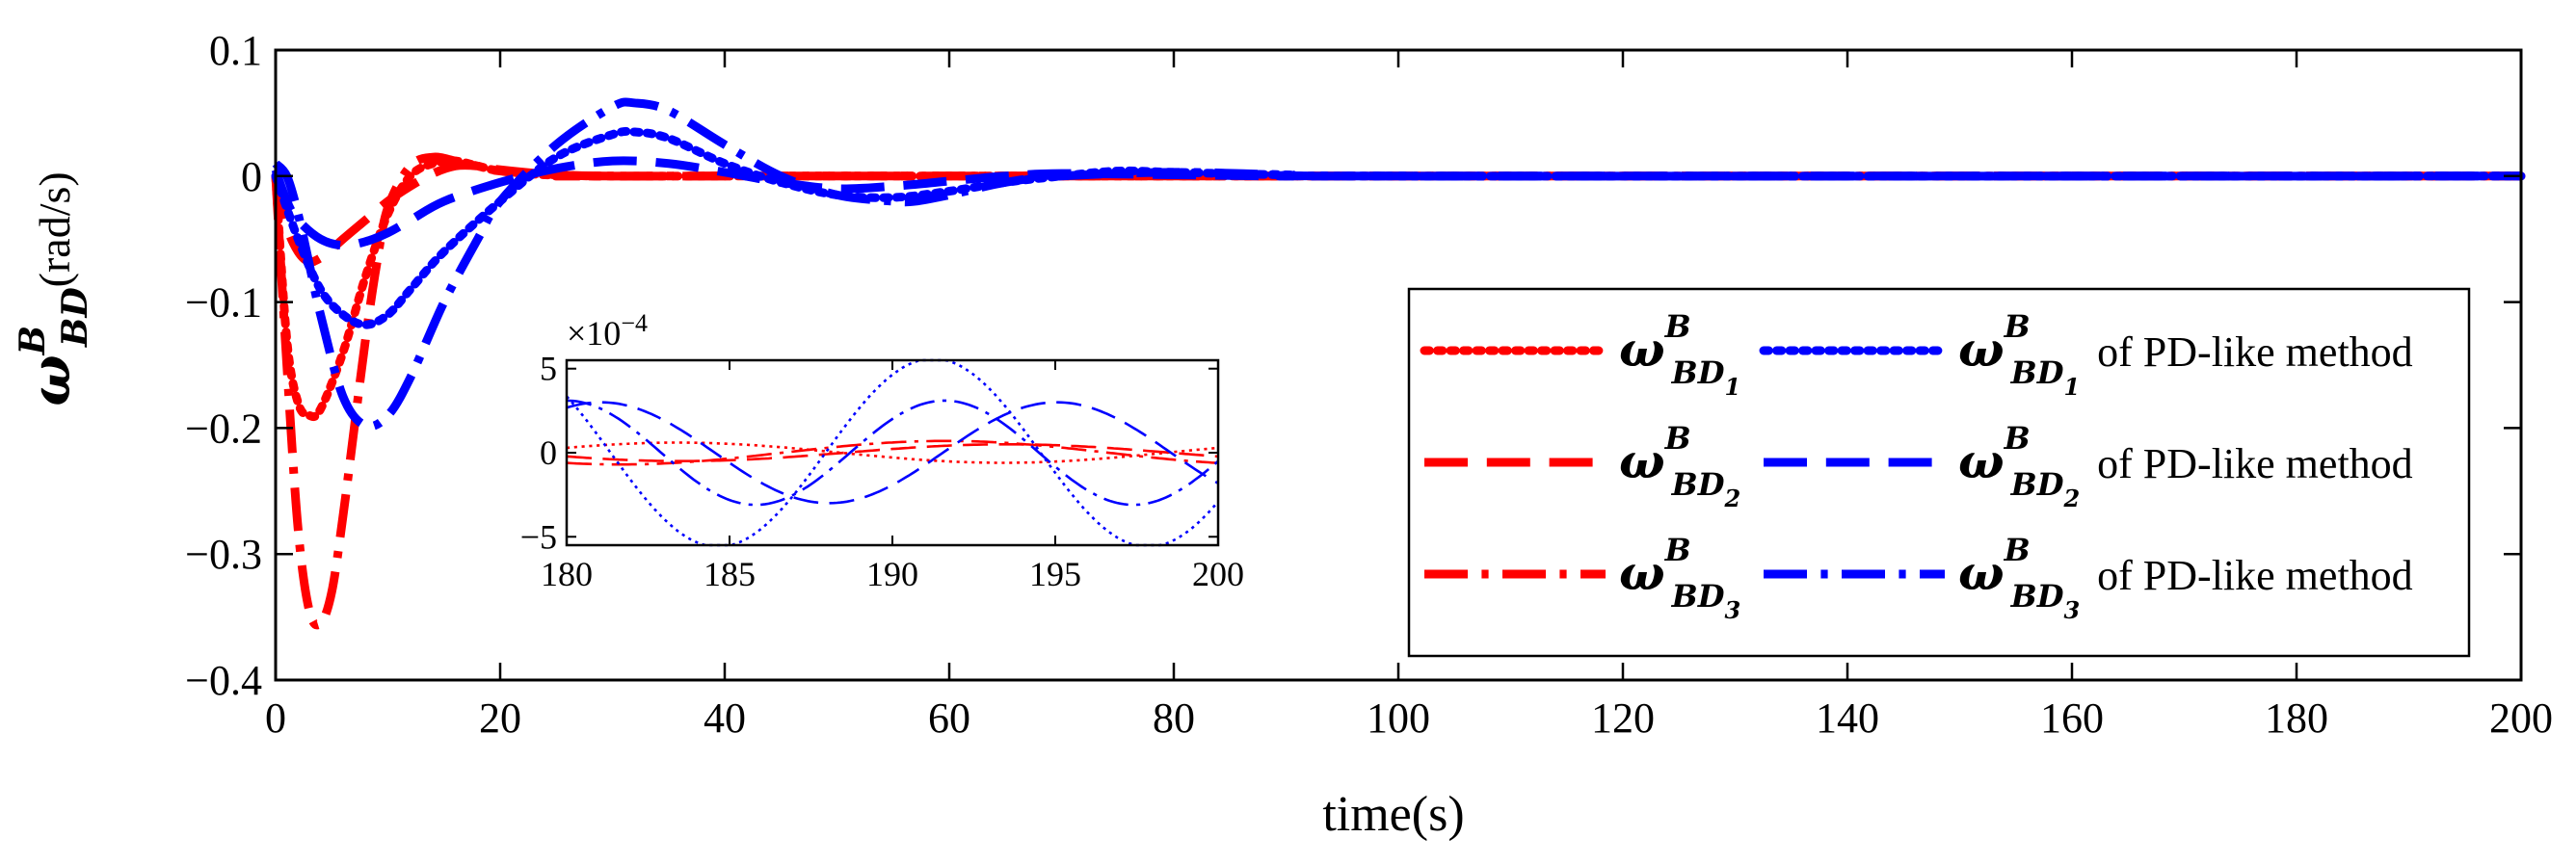  I want to click on y-tick-label: −0.1, so click(223, 303).